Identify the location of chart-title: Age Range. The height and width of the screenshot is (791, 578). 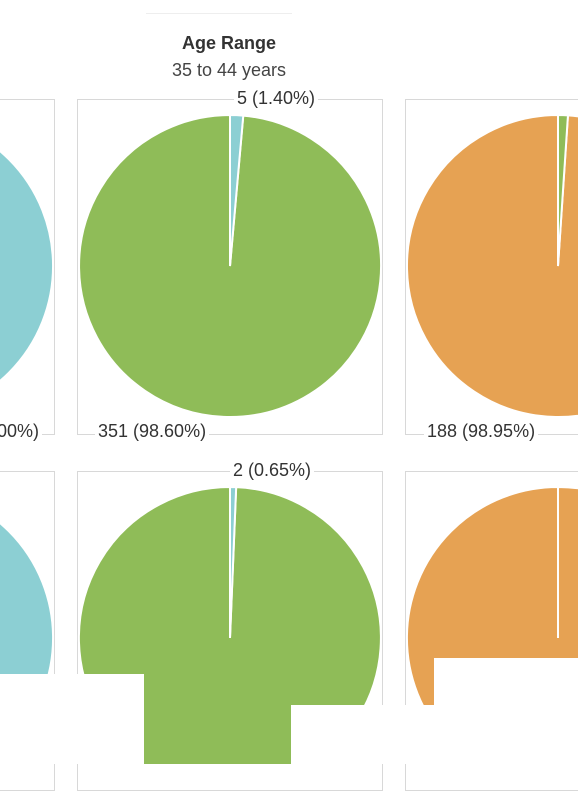
(229, 43).